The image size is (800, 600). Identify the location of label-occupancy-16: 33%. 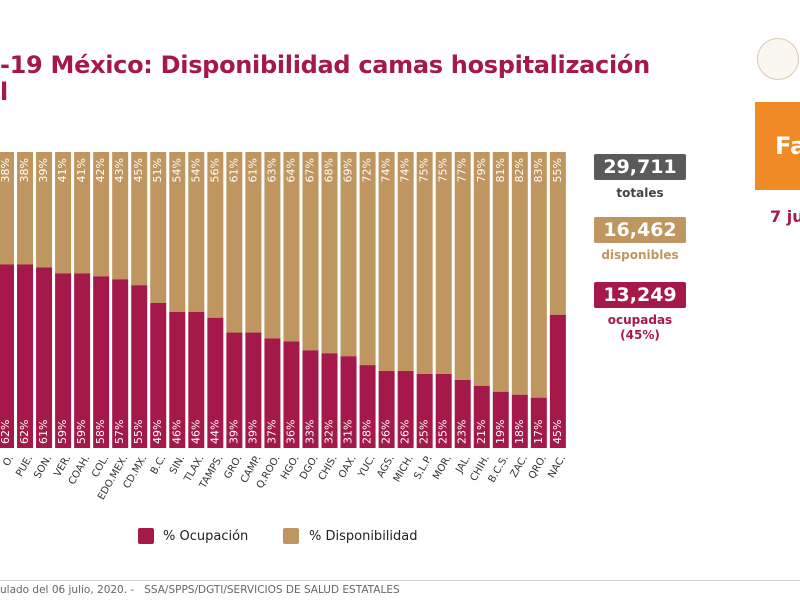
(309, 432).